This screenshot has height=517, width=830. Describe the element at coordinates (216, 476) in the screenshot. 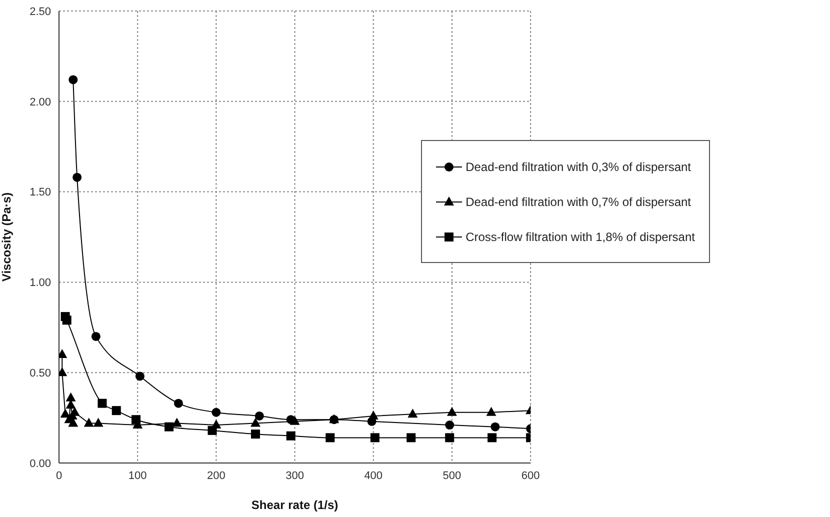

I see `x-tick-label: 200` at that location.